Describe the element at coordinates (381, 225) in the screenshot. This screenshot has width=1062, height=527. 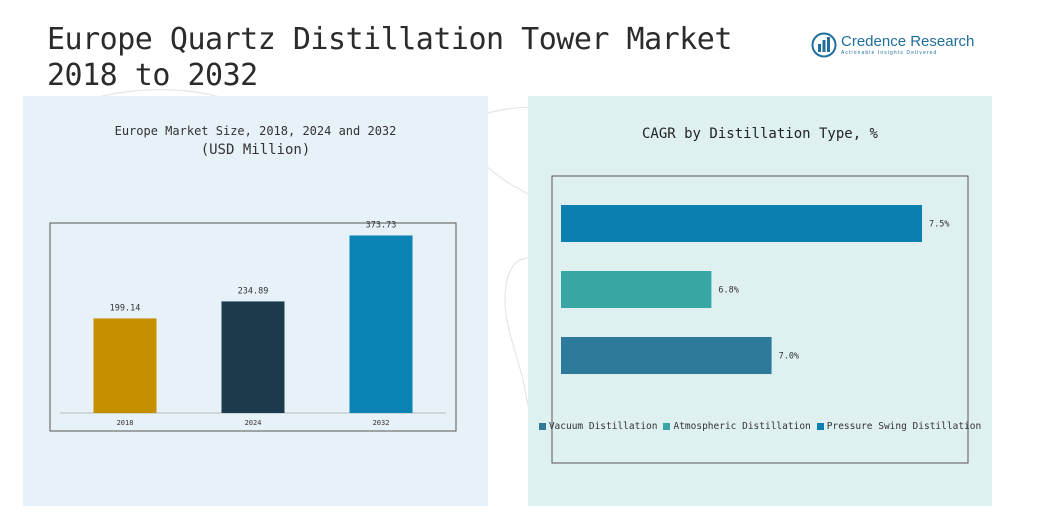
I see `market-value-label: 373.73` at that location.